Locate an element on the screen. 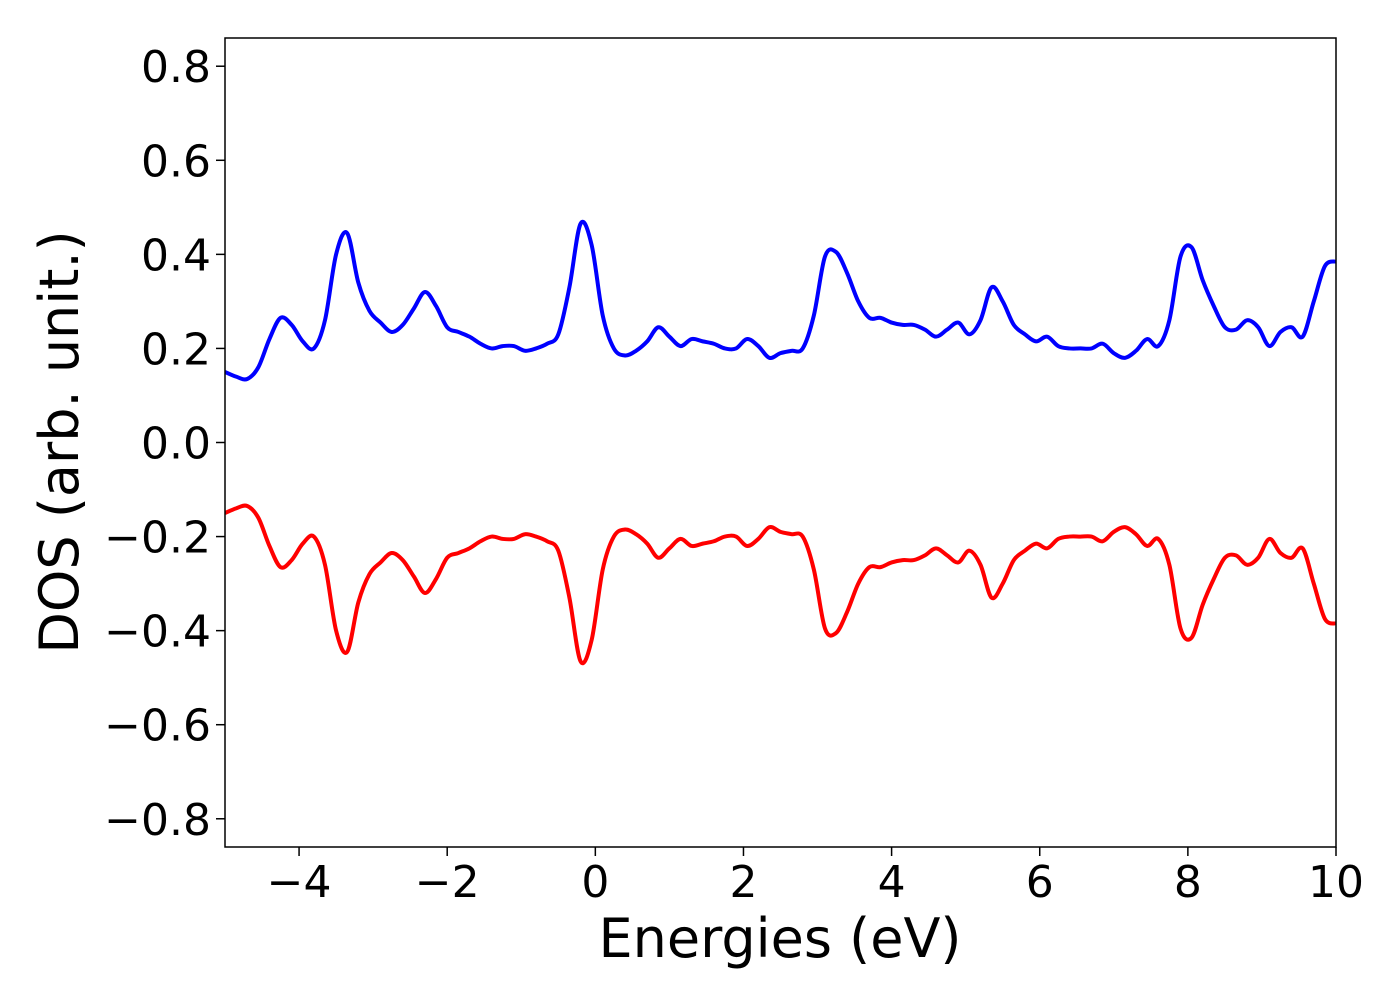  y-tick-label: 0.6 is located at coordinates (176, 161).